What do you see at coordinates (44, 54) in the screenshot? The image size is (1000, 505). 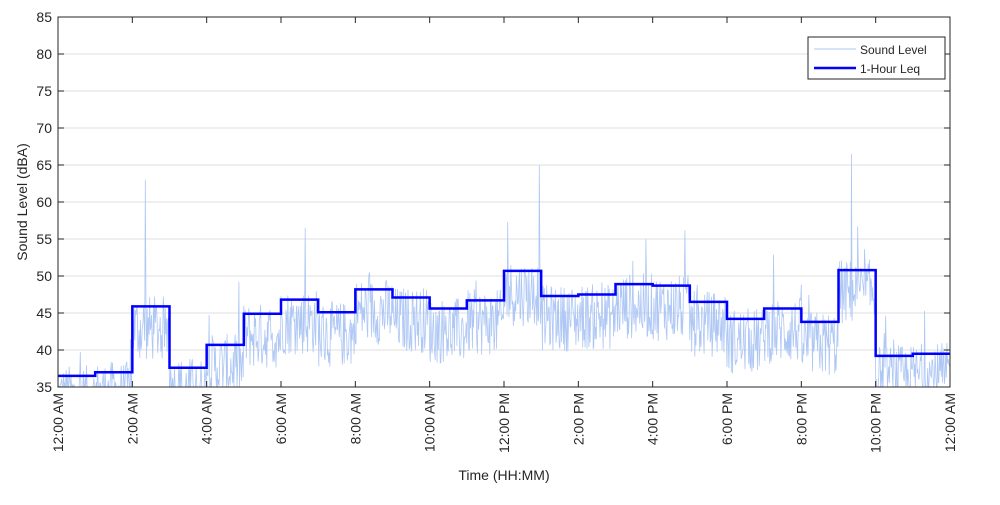 I see `y-tick-label: 80` at bounding box center [44, 54].